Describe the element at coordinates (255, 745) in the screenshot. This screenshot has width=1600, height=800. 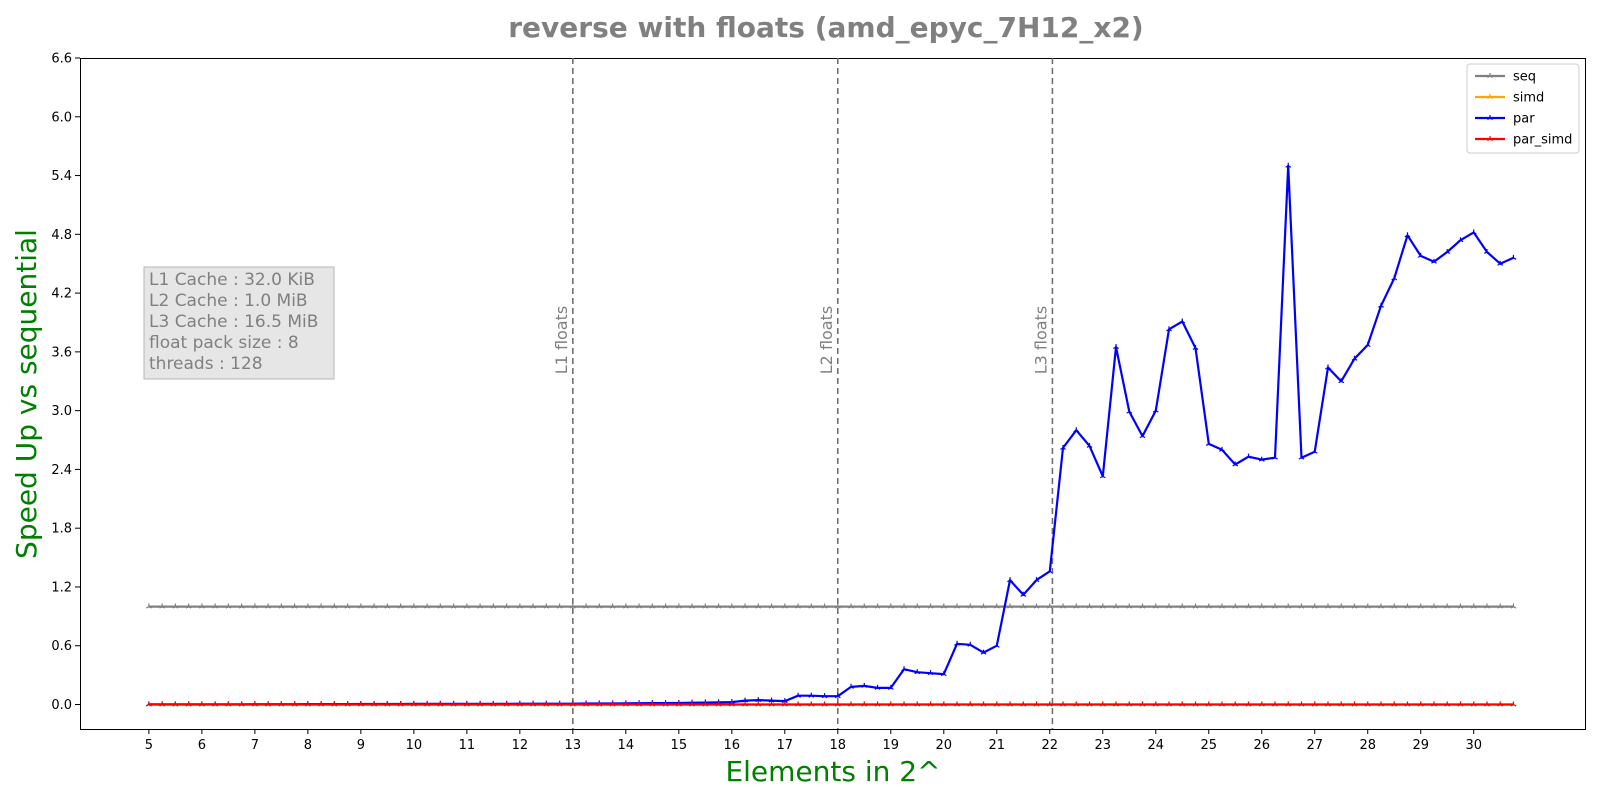
I see `x-tick-label: 7` at that location.